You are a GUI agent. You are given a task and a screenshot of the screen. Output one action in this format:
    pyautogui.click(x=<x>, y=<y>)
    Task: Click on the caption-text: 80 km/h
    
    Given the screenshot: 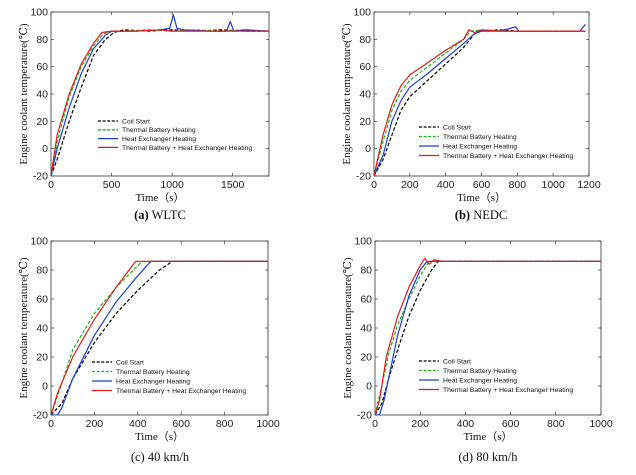 What is the action you would take?
    pyautogui.click(x=495, y=457)
    